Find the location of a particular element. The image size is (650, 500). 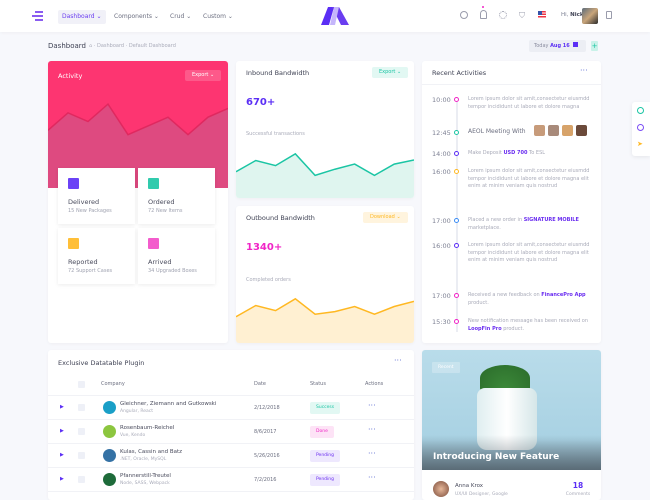

add-button: + is located at coordinates (594, 46).